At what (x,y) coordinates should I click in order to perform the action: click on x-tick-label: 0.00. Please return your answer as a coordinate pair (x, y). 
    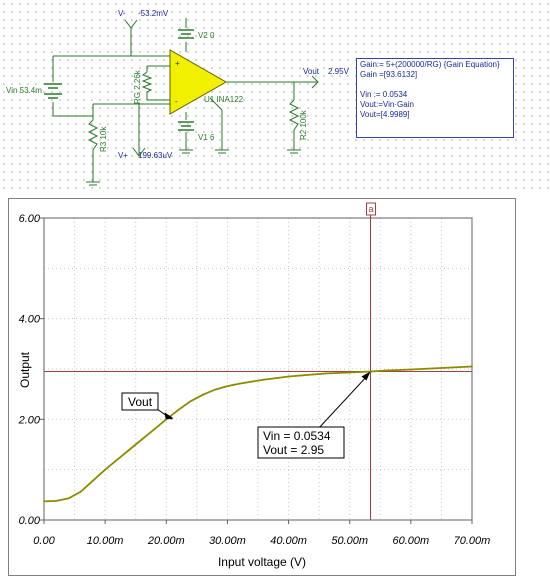
    Looking at the image, I should click on (44, 541).